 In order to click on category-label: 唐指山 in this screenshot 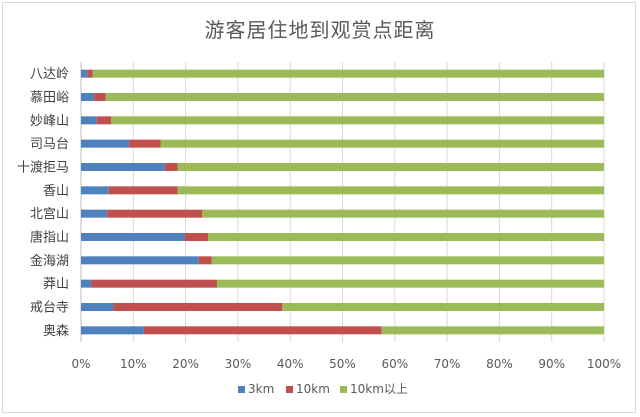, I will do `click(49, 238)`.